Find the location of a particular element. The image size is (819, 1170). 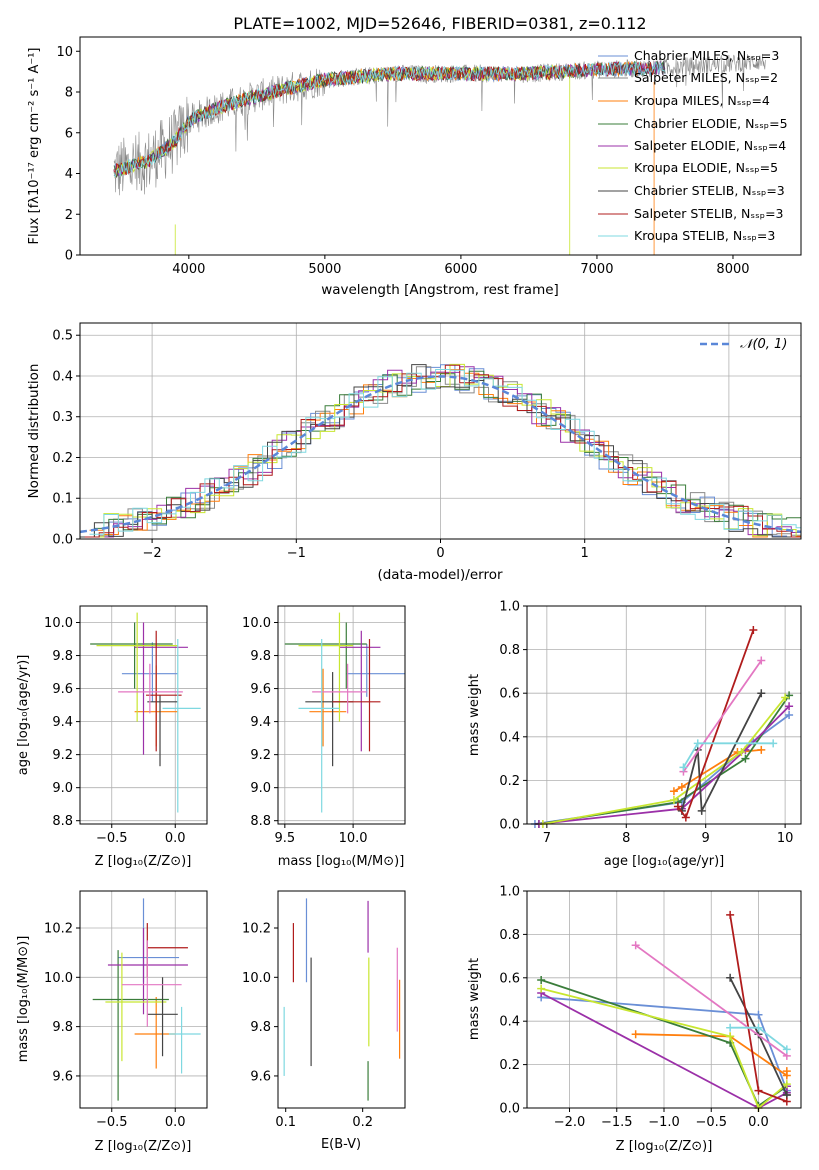

residuals-ytick-label-1: 0.1 is located at coordinates (62, 499).